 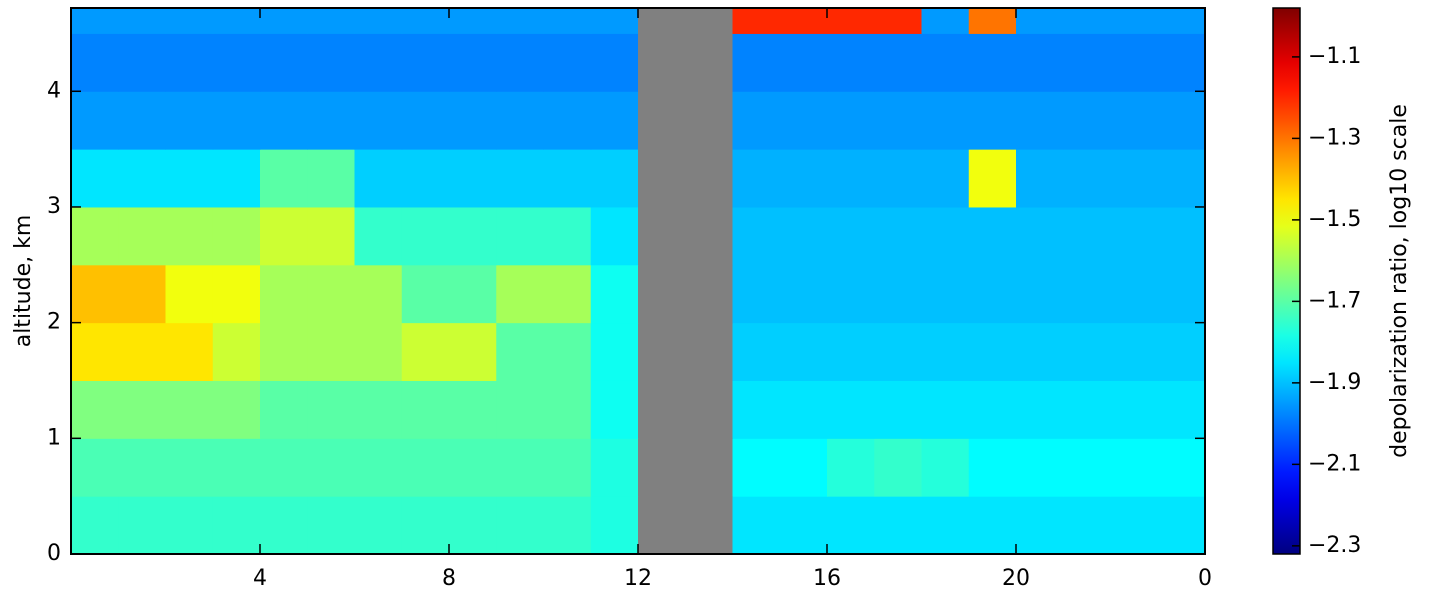 What do you see at coordinates (54, 437) in the screenshot?
I see `y-tick-label: 1` at bounding box center [54, 437].